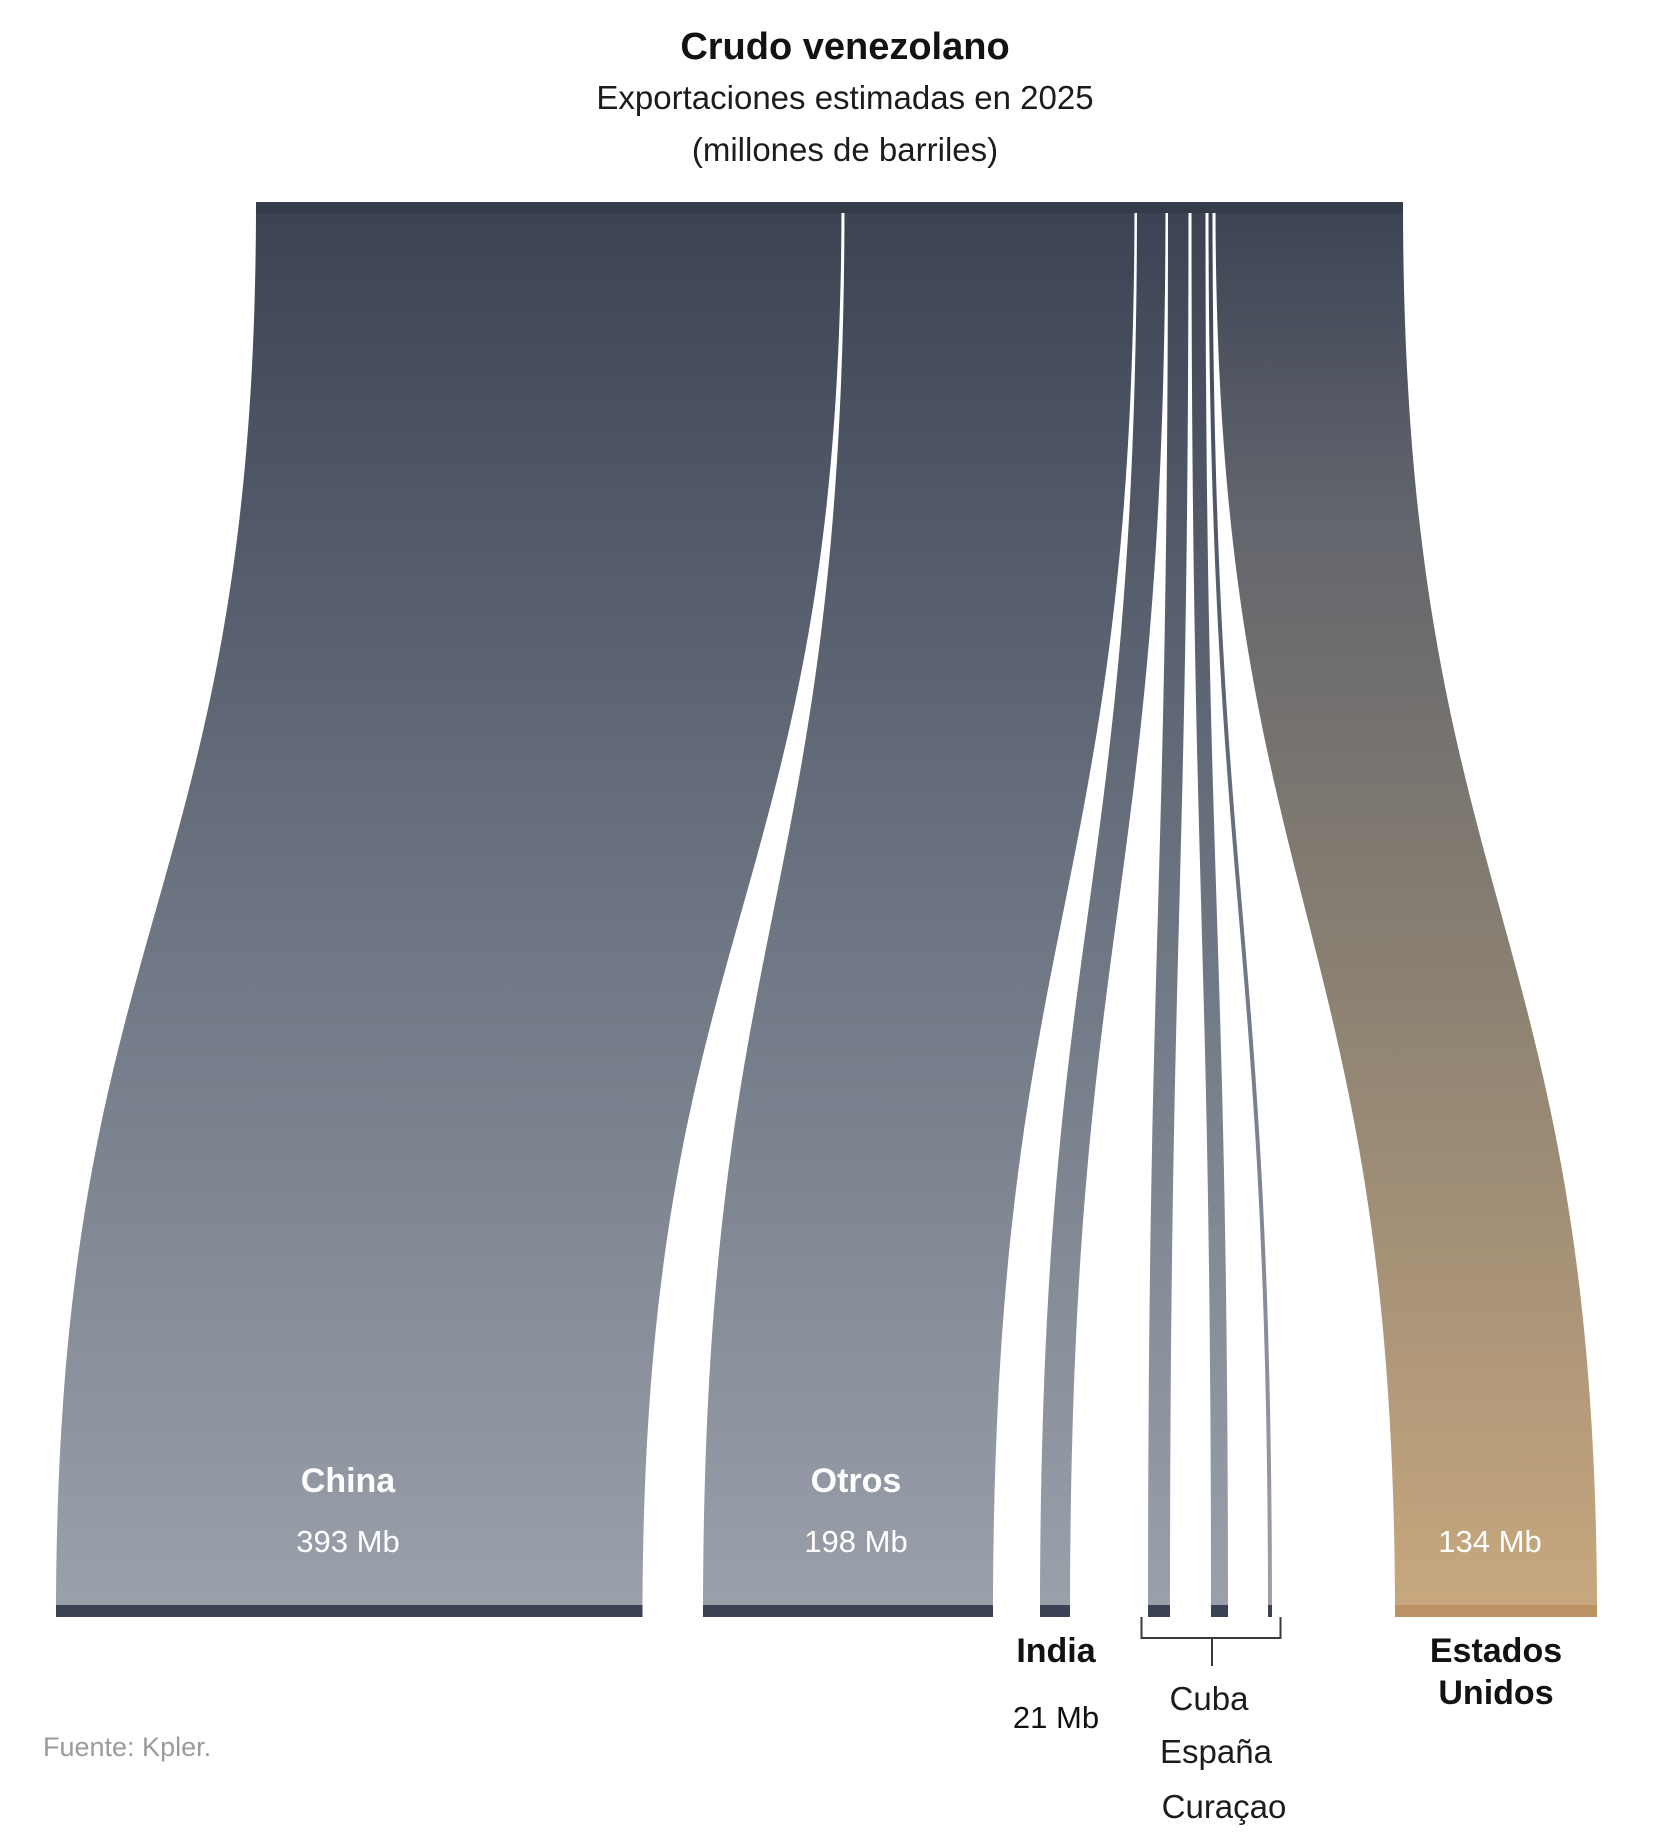 Image resolution: width=1660 pixels, height=1848 pixels. I want to click on flow-label-china: China, so click(348, 1481).